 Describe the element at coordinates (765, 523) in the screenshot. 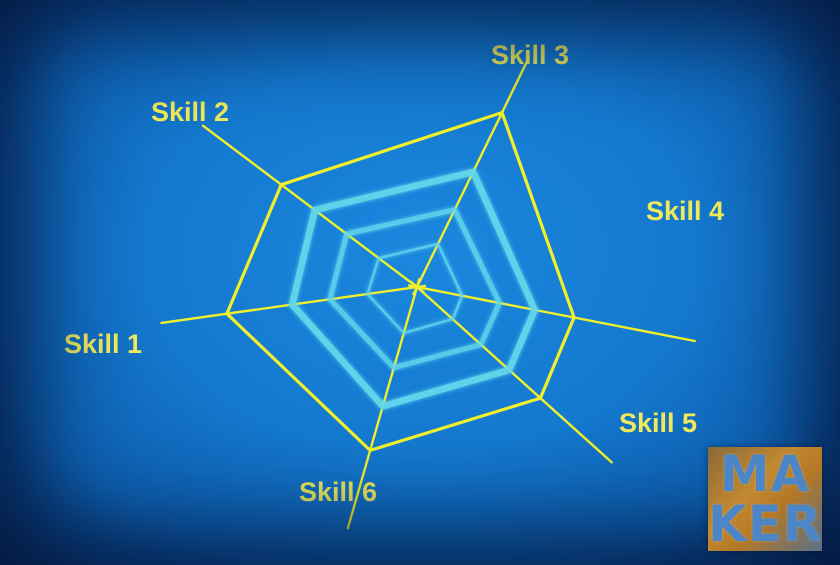

I see `logo-text-bottom: KER` at that location.